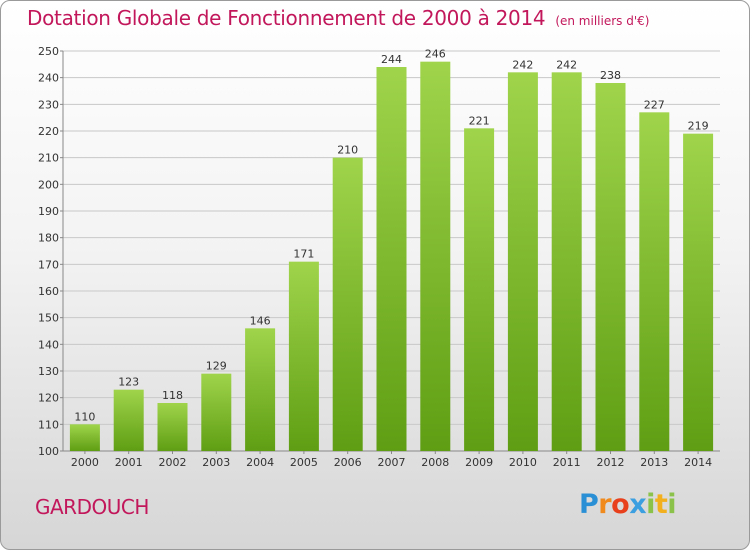 This screenshot has width=750, height=550. Describe the element at coordinates (48, 78) in the screenshot. I see `y-tick-label: 240` at that location.